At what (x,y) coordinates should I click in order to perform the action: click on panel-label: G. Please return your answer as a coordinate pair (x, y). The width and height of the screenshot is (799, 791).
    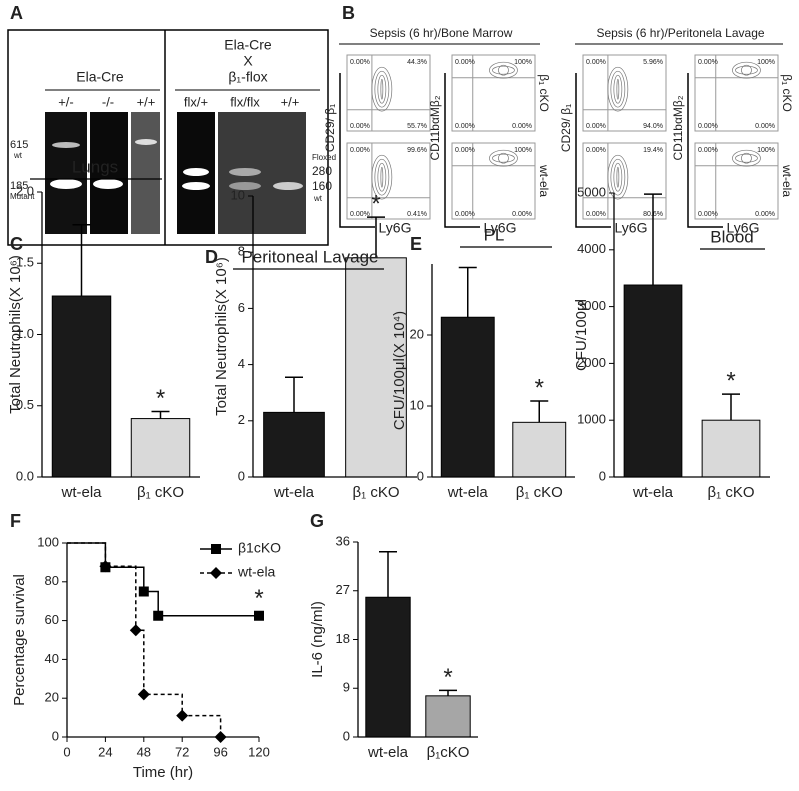
    Looking at the image, I should click on (317, 521).